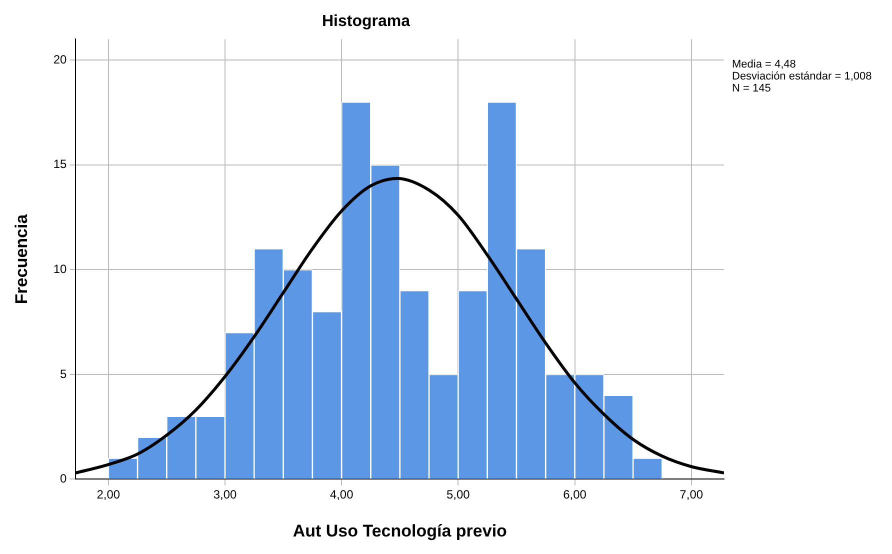 Image resolution: width=892 pixels, height=554 pixels. I want to click on y-tick-label: 5, so click(64, 373).